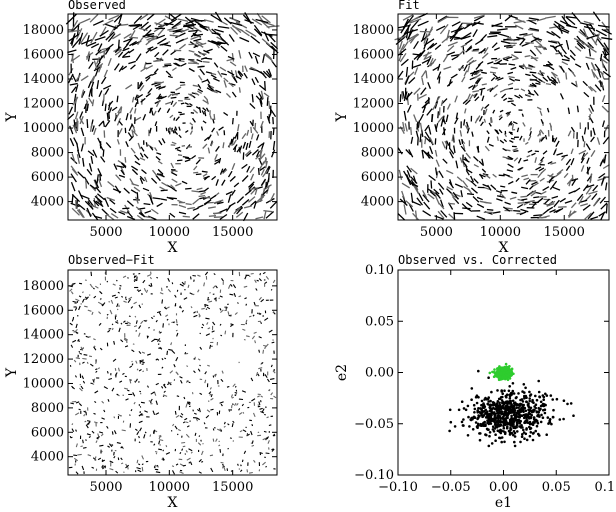 Image resolution: width=616 pixels, height=512 pixels. I want to click on x-tick-label: 15000, so click(232, 487).